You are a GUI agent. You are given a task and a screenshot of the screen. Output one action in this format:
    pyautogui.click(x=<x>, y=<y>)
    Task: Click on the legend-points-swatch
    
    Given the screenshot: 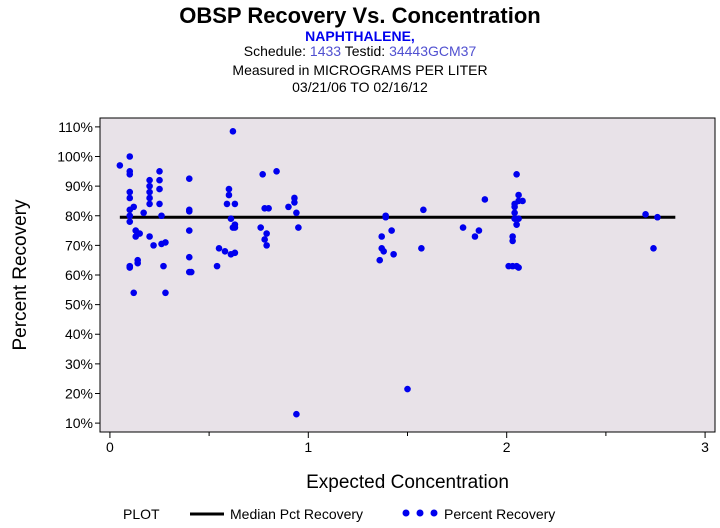 What is the action you would take?
    pyautogui.click(x=420, y=513)
    